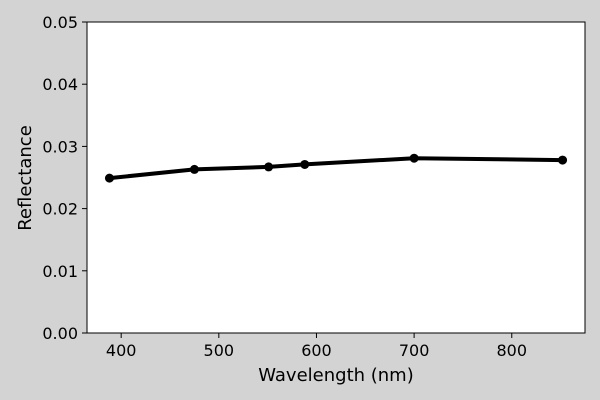 Image resolution: width=600 pixels, height=400 pixels. What do you see at coordinates (60, 84) in the screenshot?
I see `y-tick-label: 0.04` at bounding box center [60, 84].